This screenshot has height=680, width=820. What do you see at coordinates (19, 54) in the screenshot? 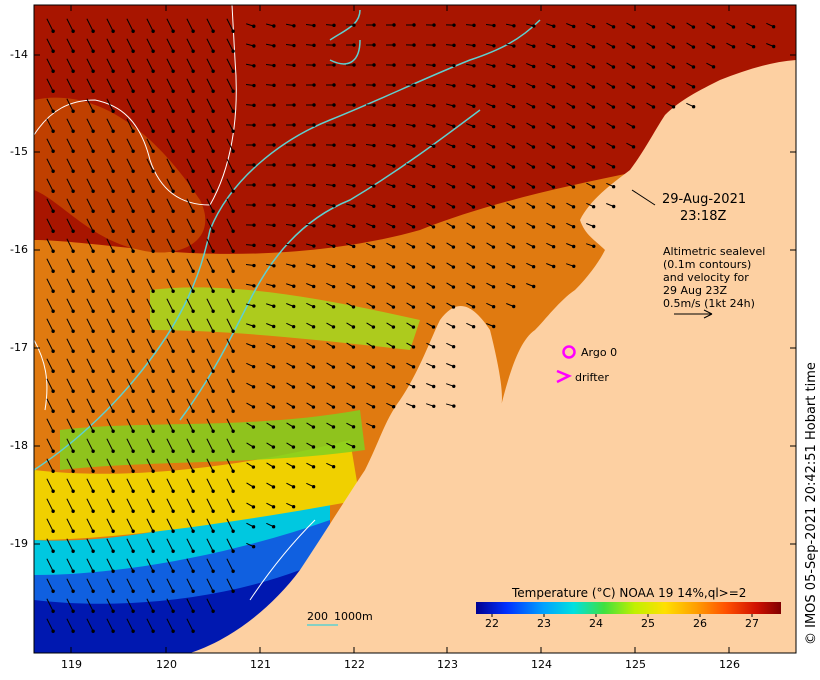
I see `lat-label: -14` at bounding box center [19, 54].